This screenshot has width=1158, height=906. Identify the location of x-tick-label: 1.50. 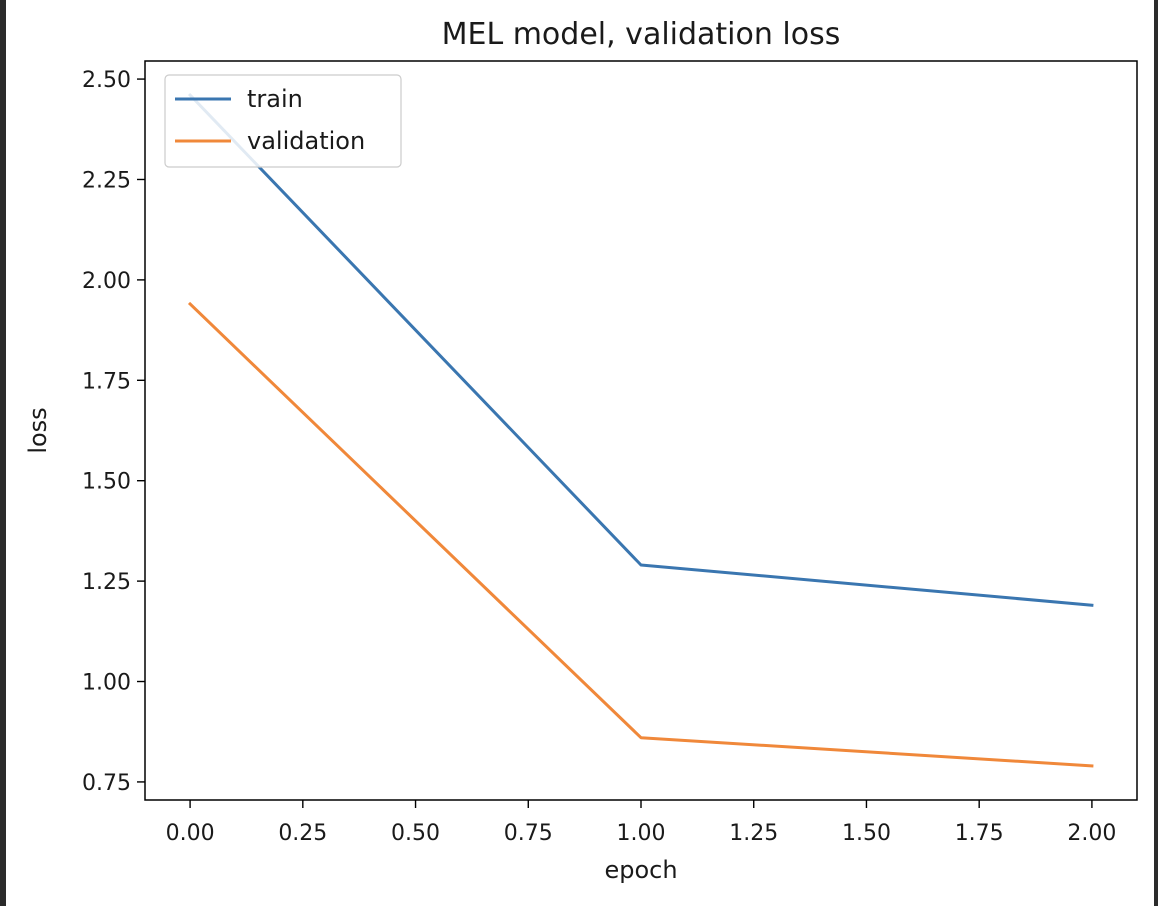
(866, 833).